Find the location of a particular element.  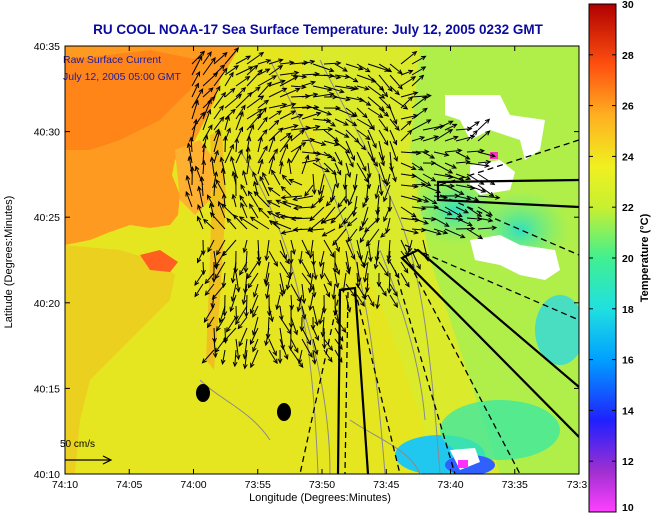

bay-inlet is located at coordinates (195, 177).